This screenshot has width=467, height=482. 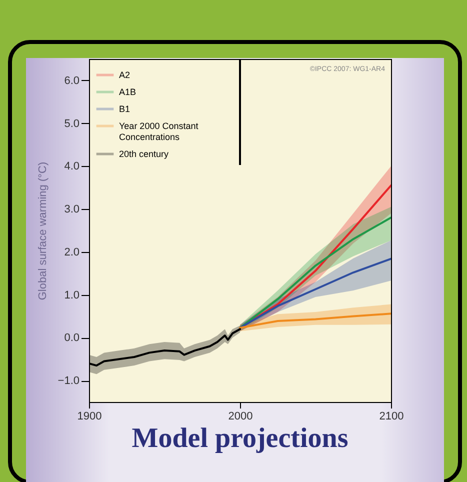 I want to click on y-tick-label: 2.0, so click(x=72, y=252).